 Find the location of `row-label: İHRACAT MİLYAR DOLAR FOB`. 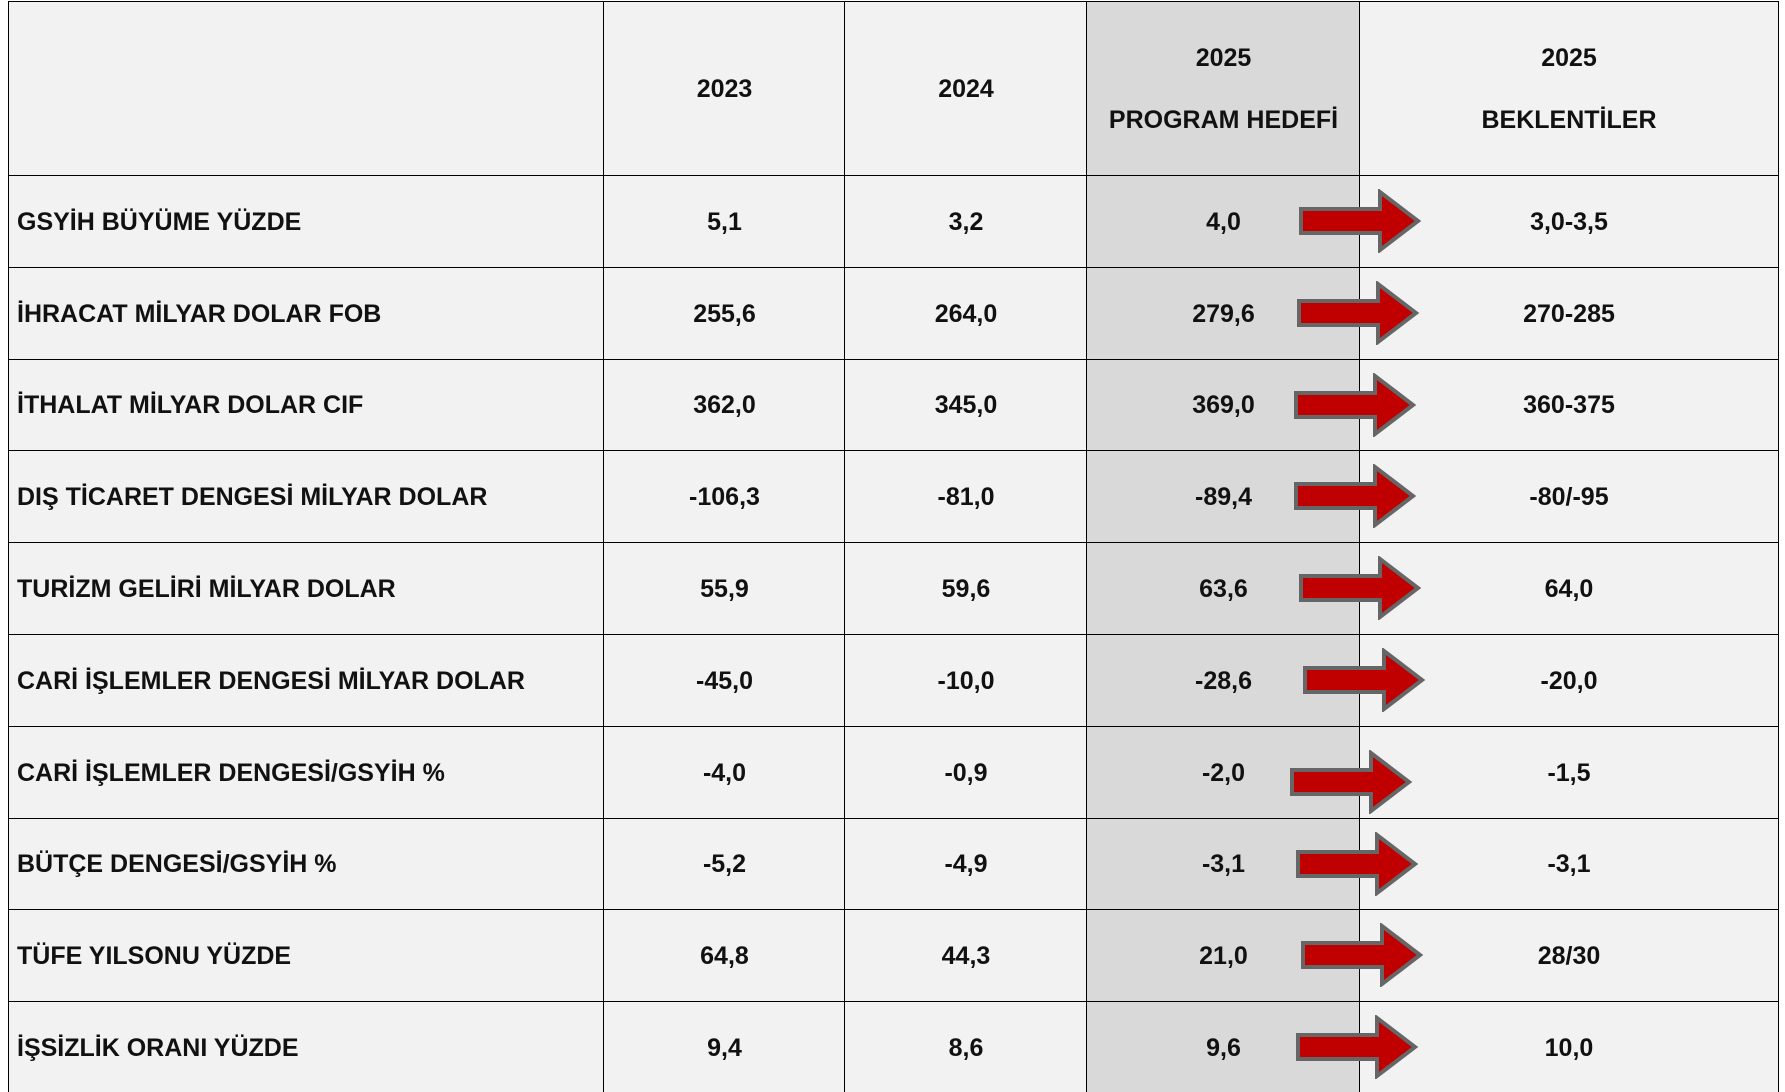

row-label: İHRACAT MİLYAR DOLAR FOB is located at coordinates (306, 313).